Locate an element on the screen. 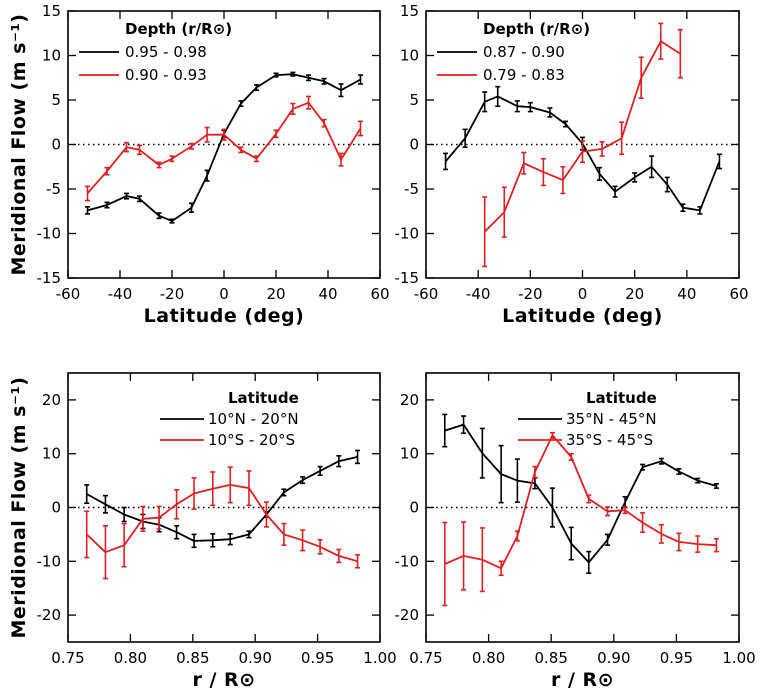 The height and width of the screenshot is (696, 762). legend-label: 35°N - 45°N is located at coordinates (611, 419).